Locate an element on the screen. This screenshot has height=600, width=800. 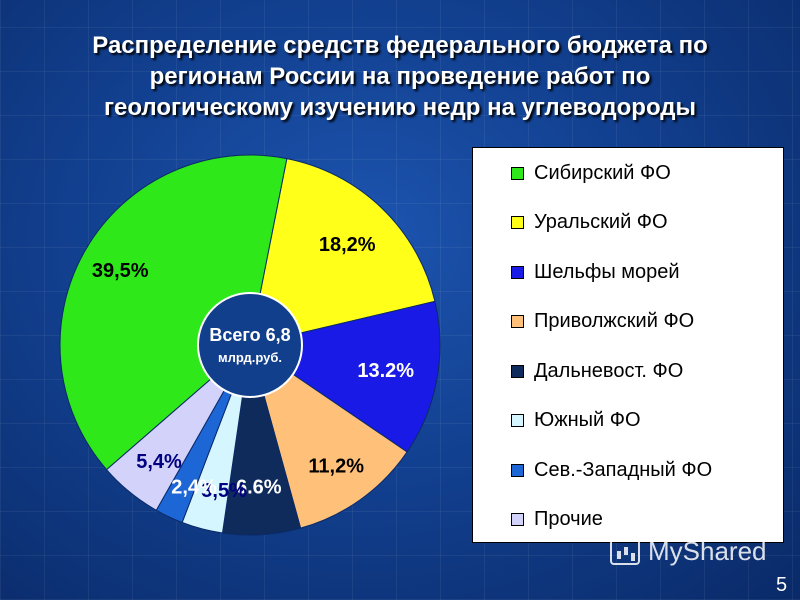
legend-item: Южный ФО is located at coordinates (576, 421).